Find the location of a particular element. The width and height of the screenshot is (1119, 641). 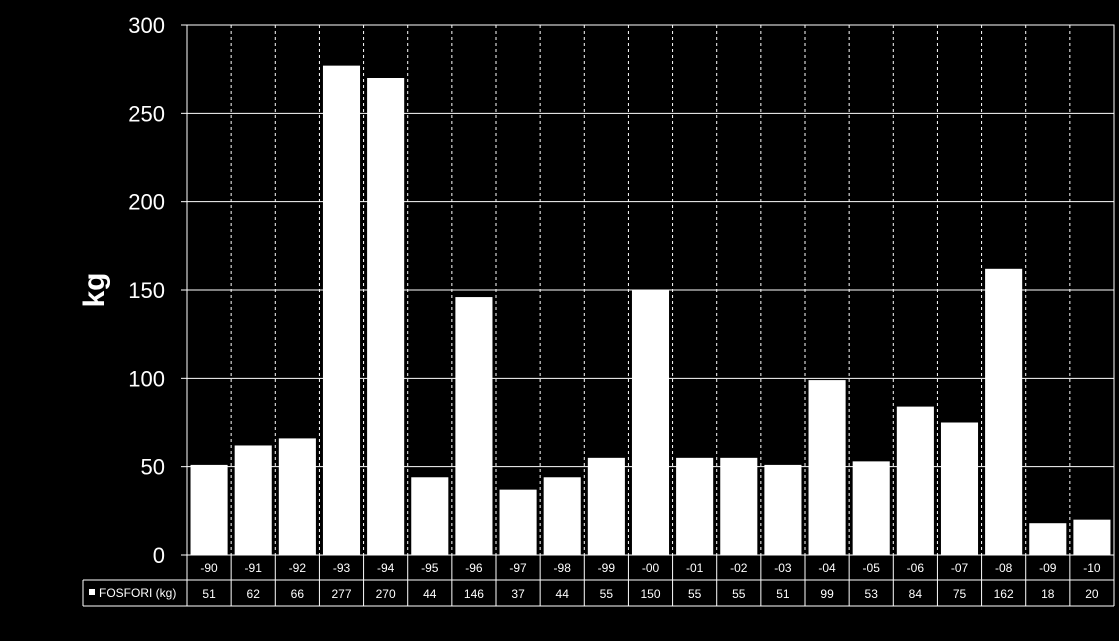

category-label: -03 is located at coordinates (783, 568).